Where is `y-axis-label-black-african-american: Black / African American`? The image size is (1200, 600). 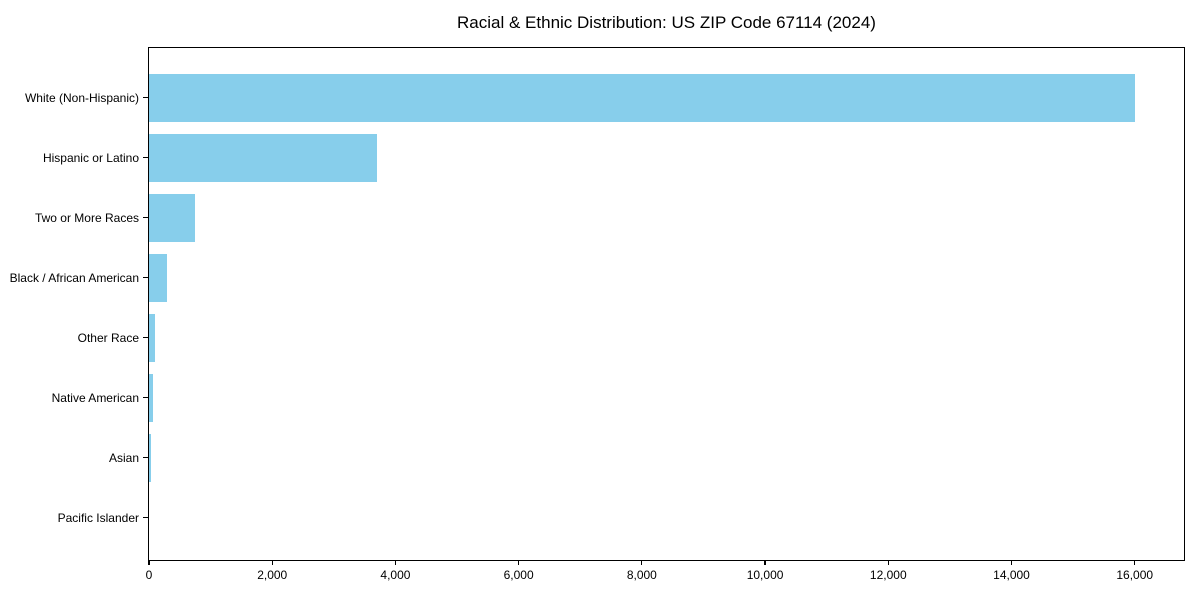 y-axis-label-black-african-american: Black / African American is located at coordinates (74, 277).